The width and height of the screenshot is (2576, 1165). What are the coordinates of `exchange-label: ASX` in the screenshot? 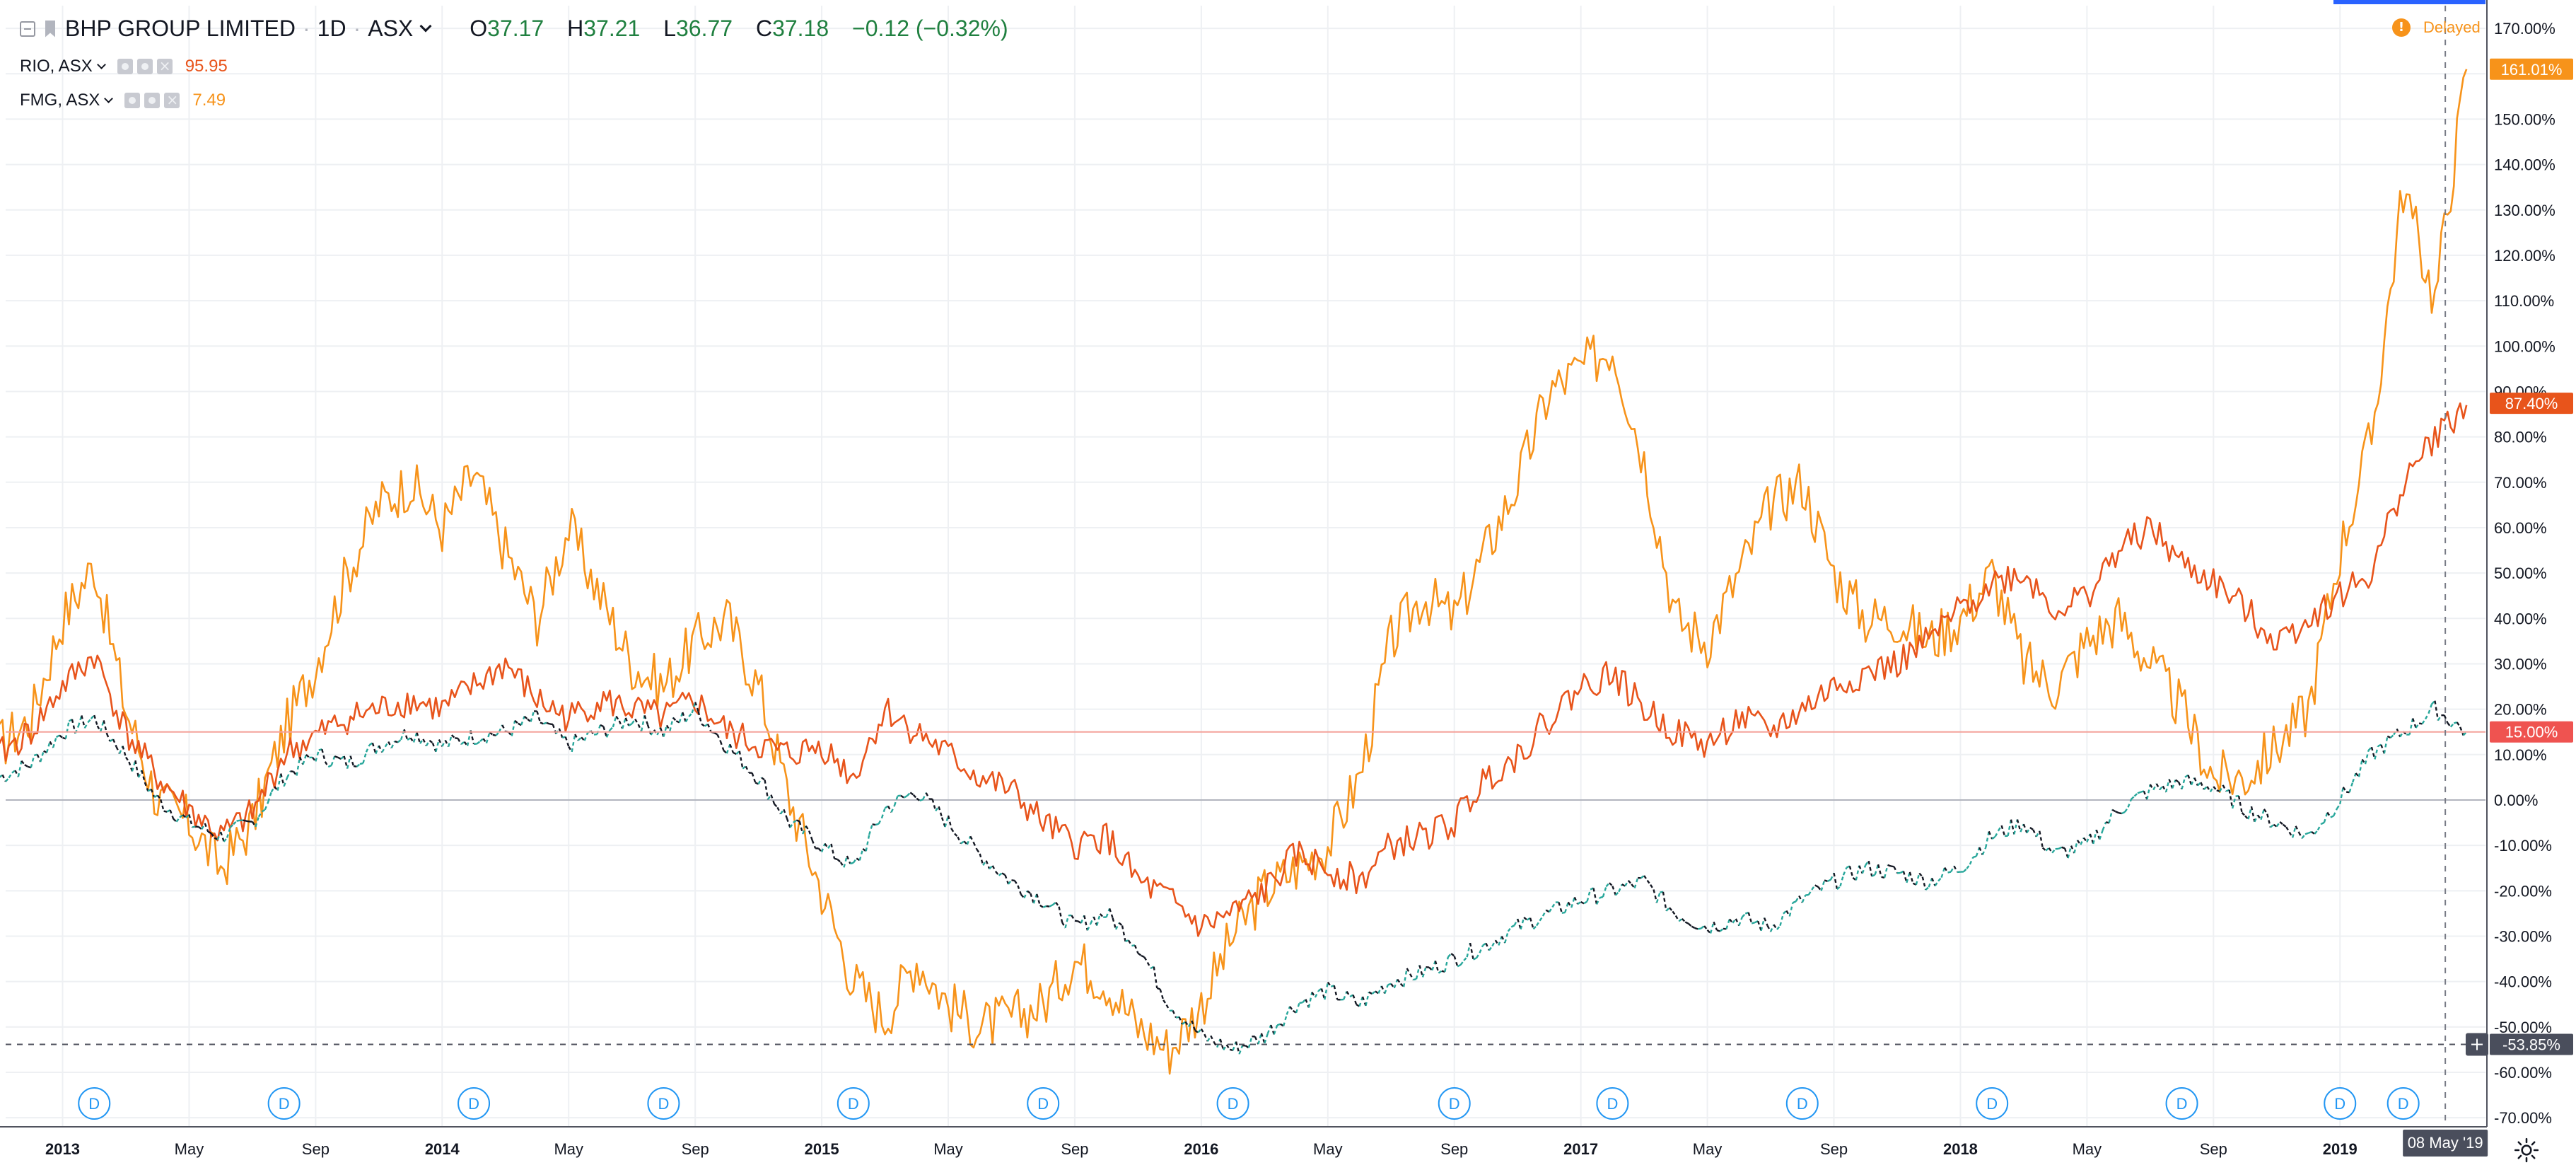 It's located at (391, 28).